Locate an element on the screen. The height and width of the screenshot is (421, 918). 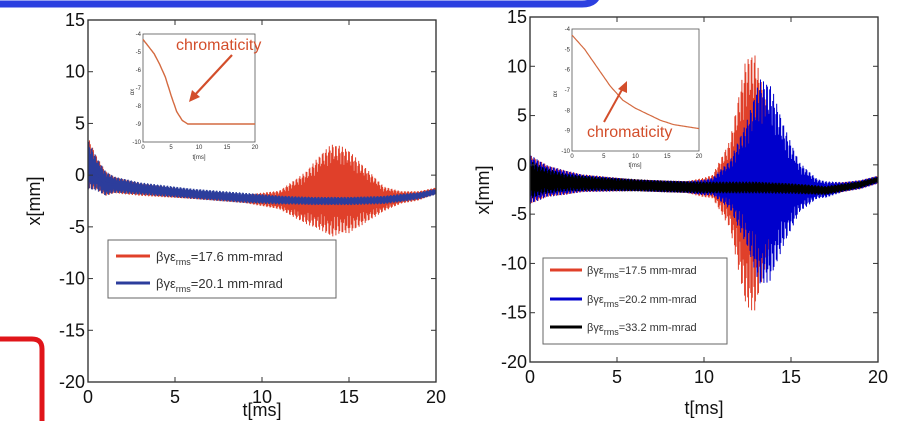
left-inset-x-ticks: 0 5 10 15 20 is located at coordinates (200, 148).